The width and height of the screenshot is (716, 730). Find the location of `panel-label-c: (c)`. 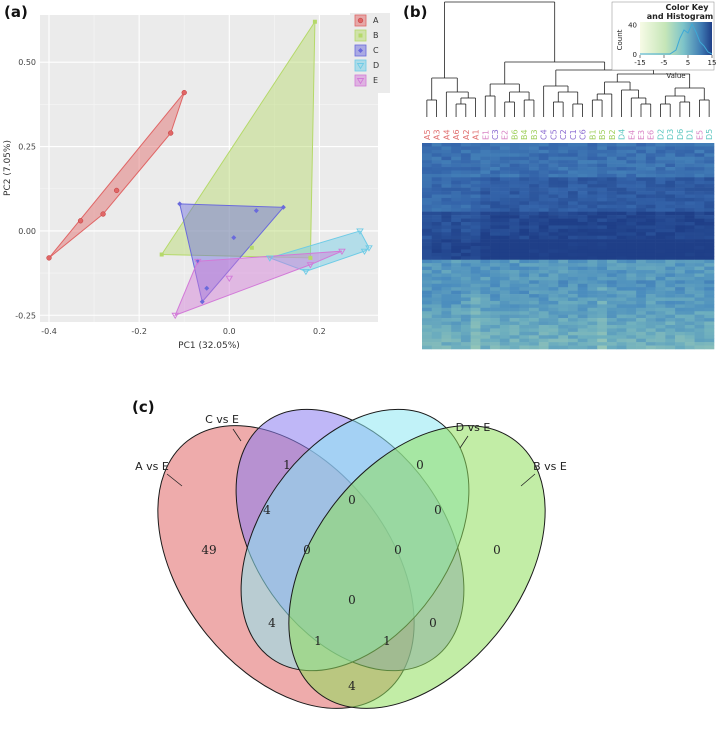

panel-label-c: (c) is located at coordinates (143, 407).